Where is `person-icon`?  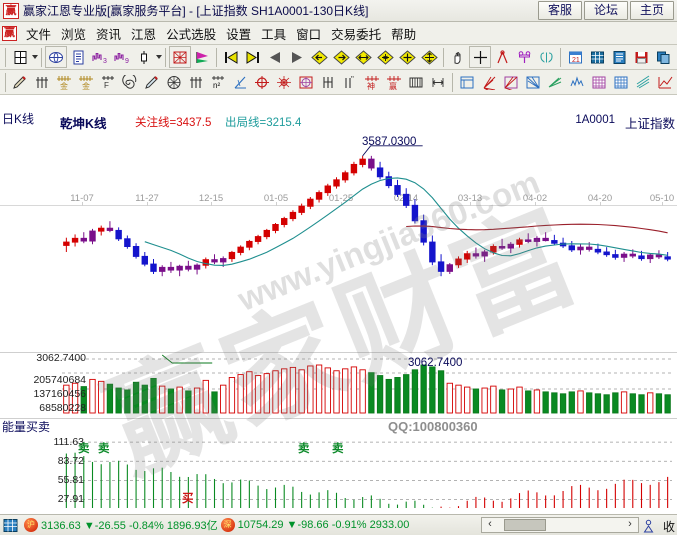
person-icon is located at coordinates (649, 526).